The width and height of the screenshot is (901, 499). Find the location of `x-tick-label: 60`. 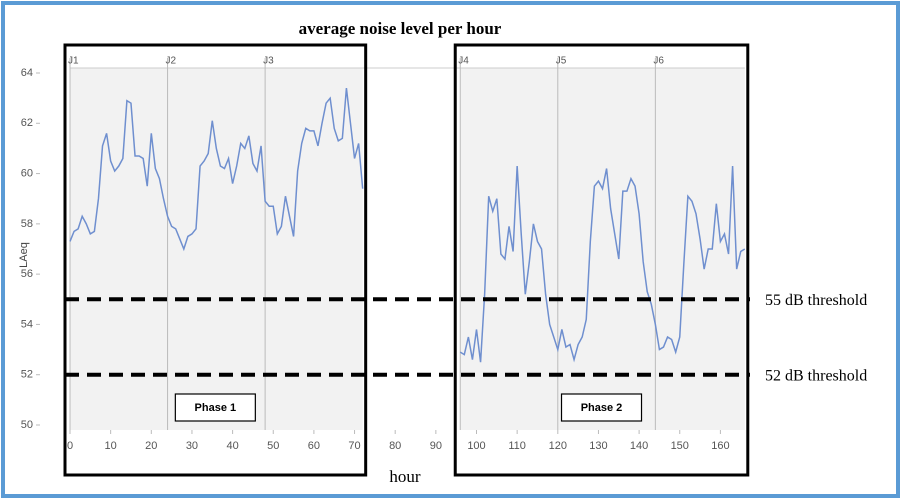

x-tick-label: 60 is located at coordinates (314, 446).